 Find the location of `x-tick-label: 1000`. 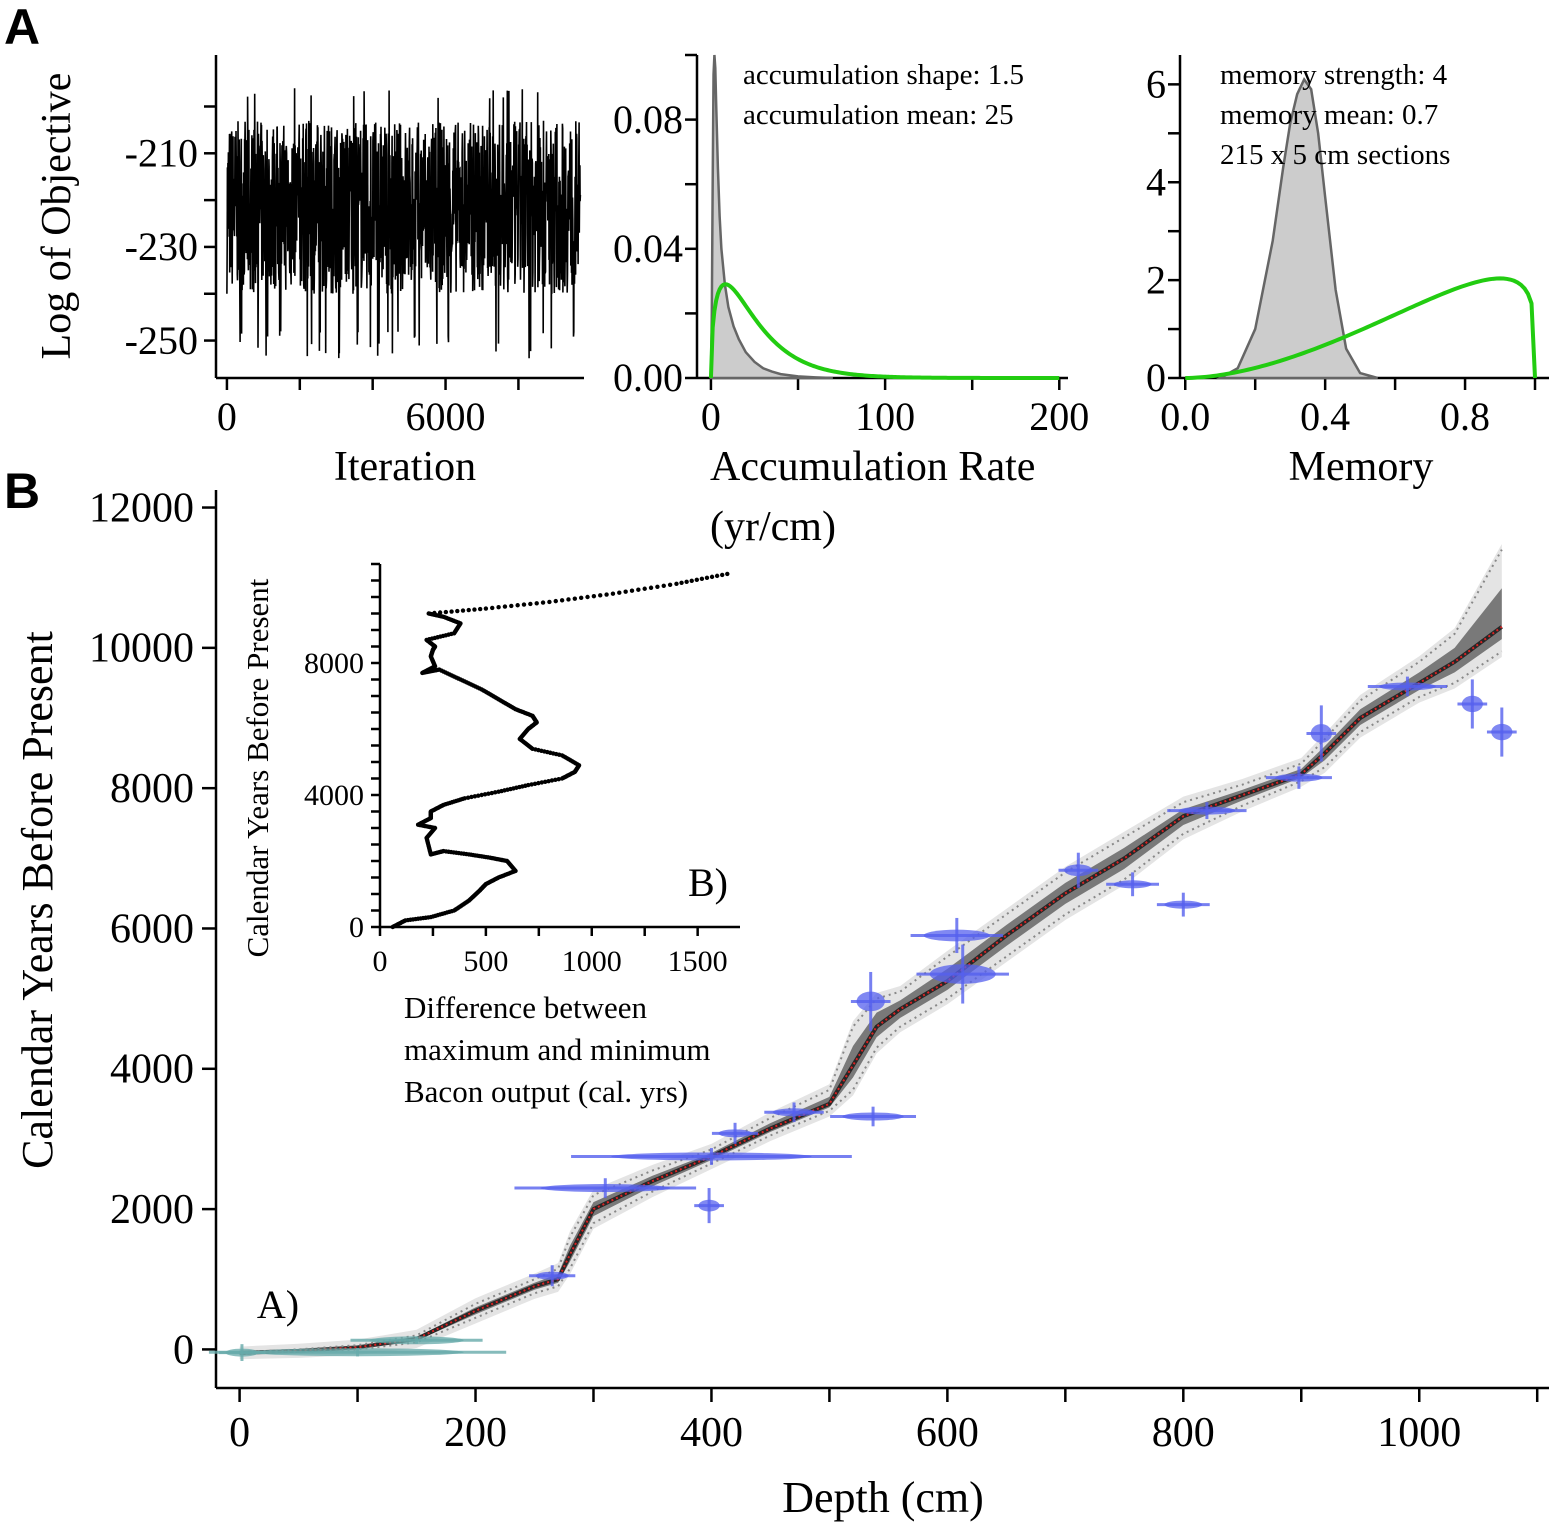

x-tick-label: 1000 is located at coordinates (1419, 1433).